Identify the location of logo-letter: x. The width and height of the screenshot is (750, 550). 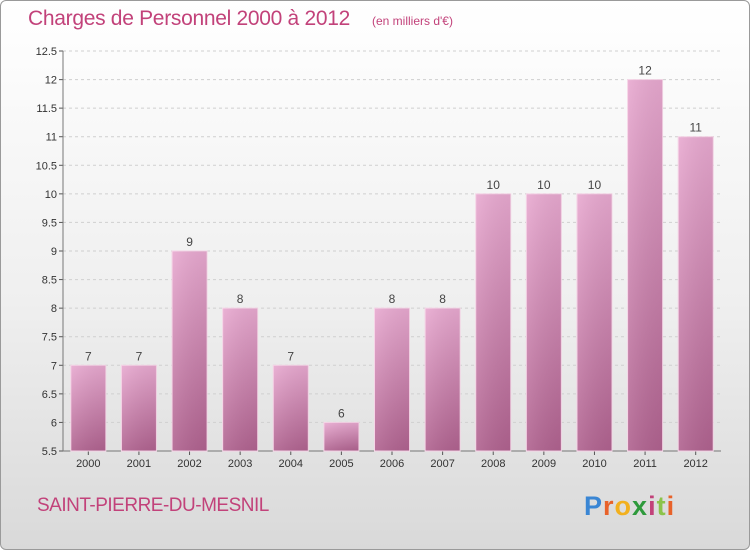
(640, 506).